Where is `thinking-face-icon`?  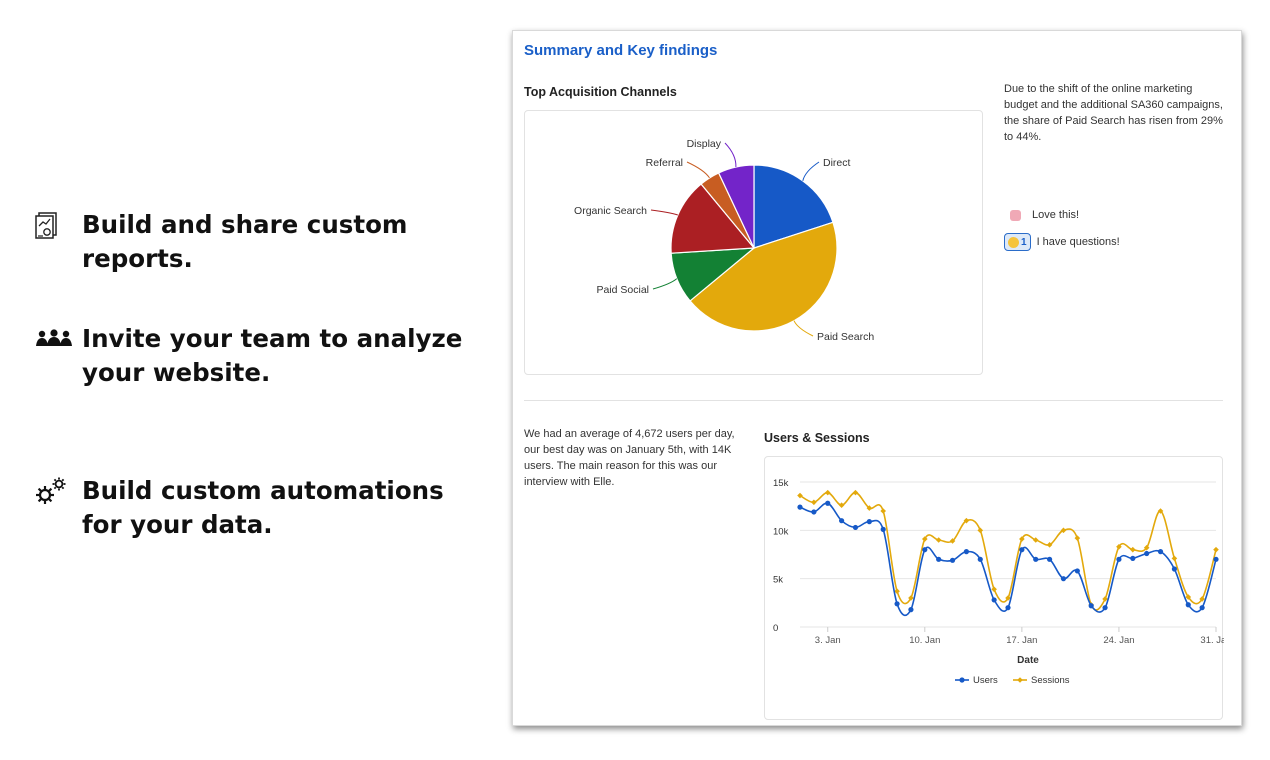
thinking-face-icon is located at coordinates (1013, 242).